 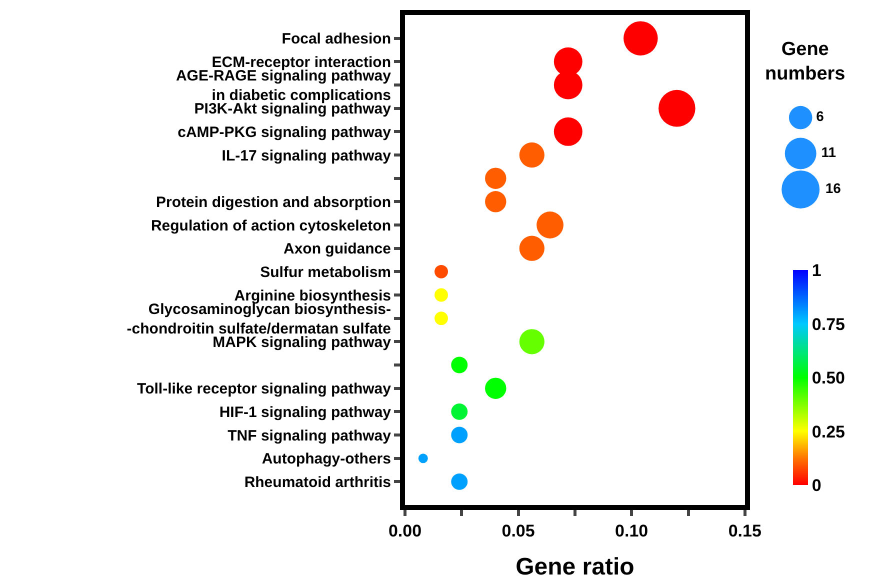 I want to click on x-tick-label: 0.10, so click(x=631, y=530).